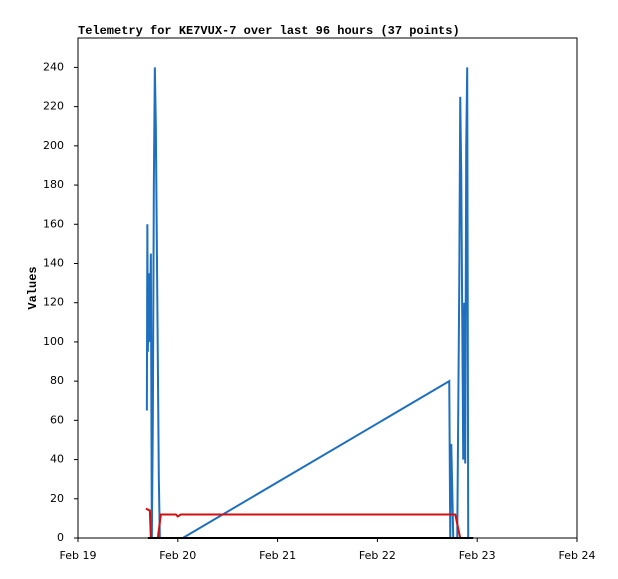 This screenshot has width=618, height=579. What do you see at coordinates (57, 419) in the screenshot?
I see `y-tick-label: 60` at bounding box center [57, 419].